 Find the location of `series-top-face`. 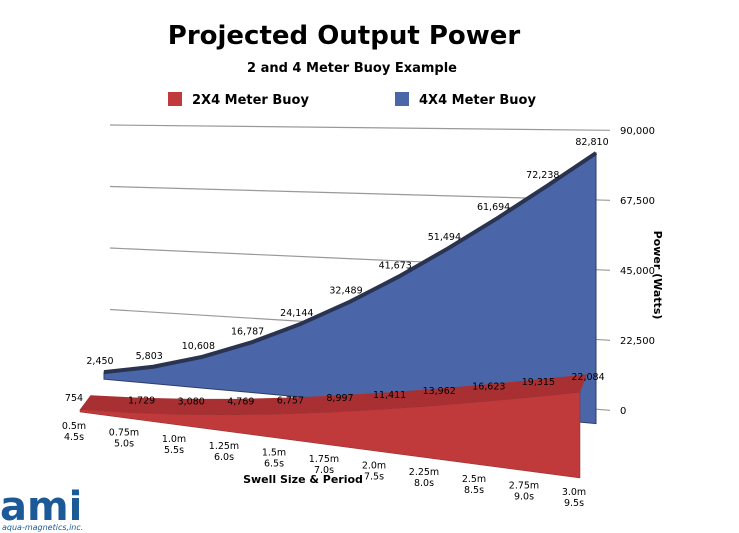

series-top-face is located at coordinates (333, 394).